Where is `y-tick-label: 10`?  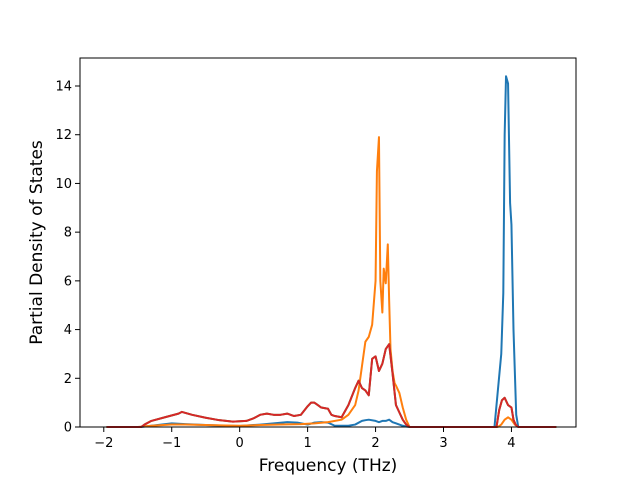
y-tick-label: 10 is located at coordinates (63, 184).